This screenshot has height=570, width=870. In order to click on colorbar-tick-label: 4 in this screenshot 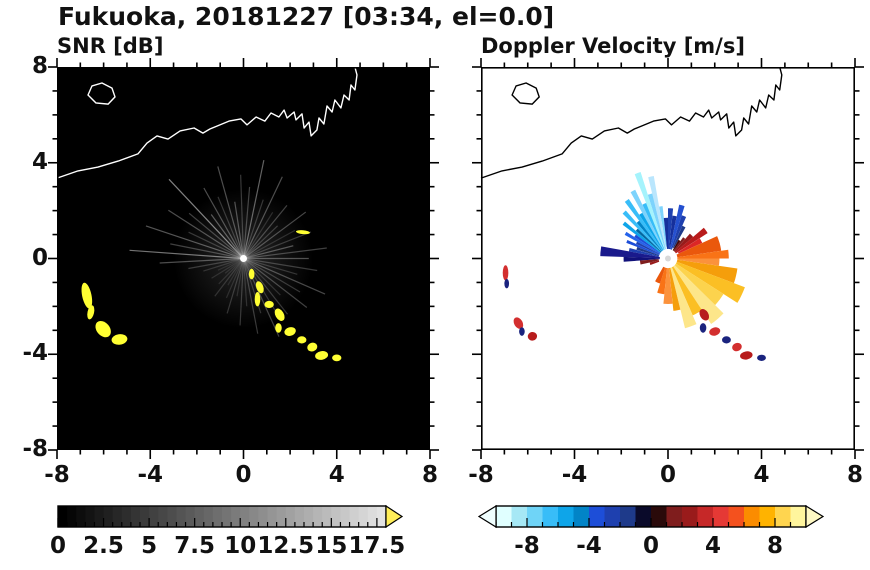, I will do `click(713, 546)`.